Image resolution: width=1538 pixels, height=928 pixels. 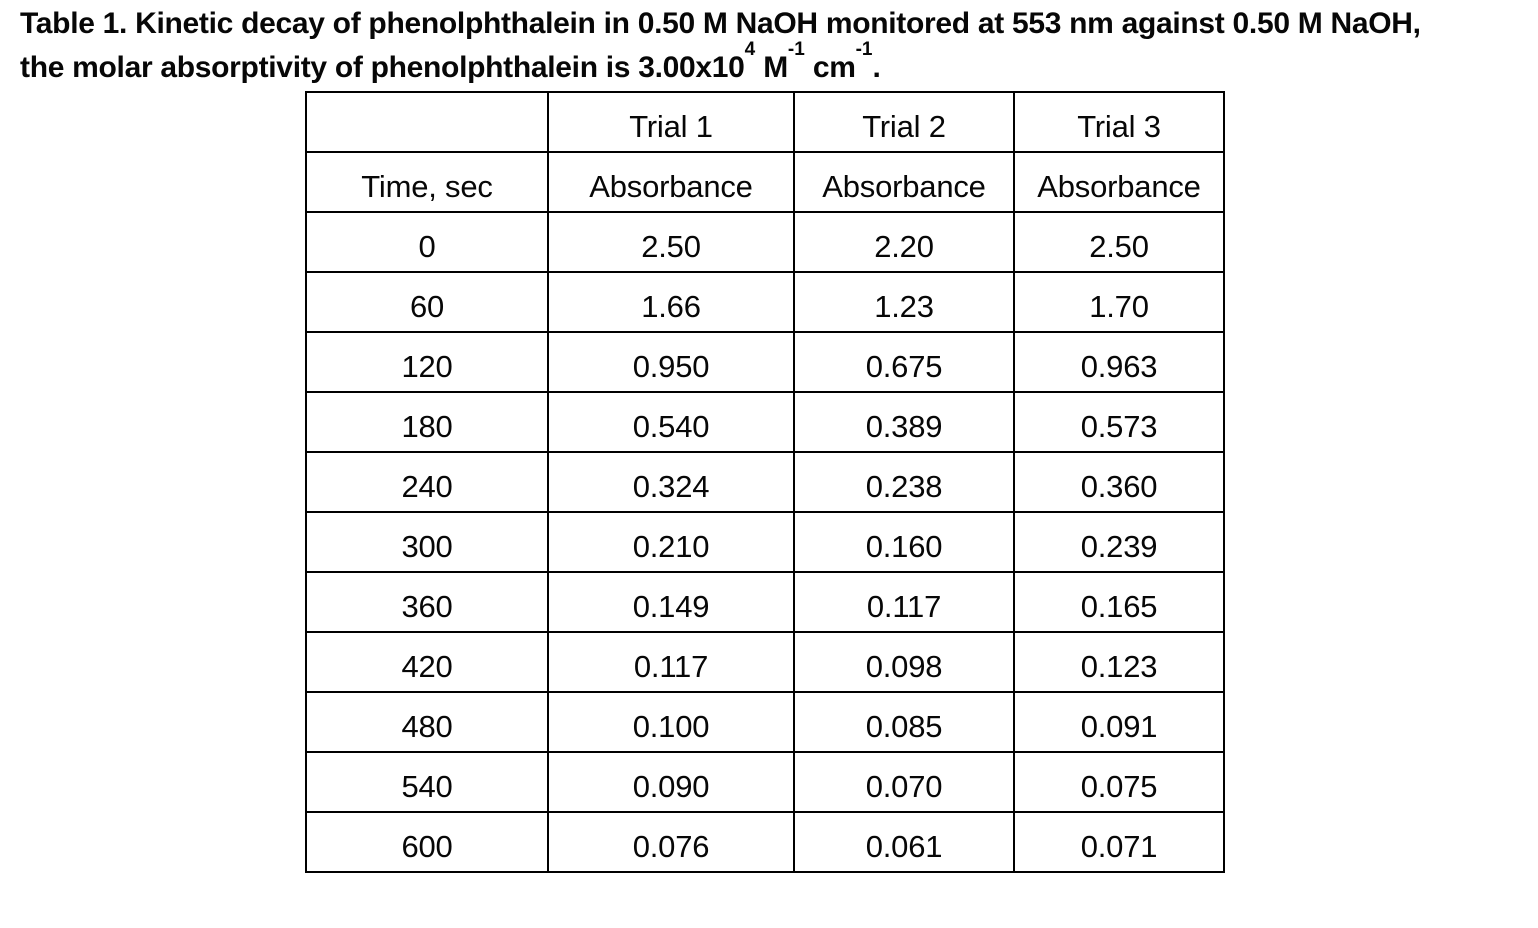 I want to click on cell-time: 120, so click(x=427, y=362).